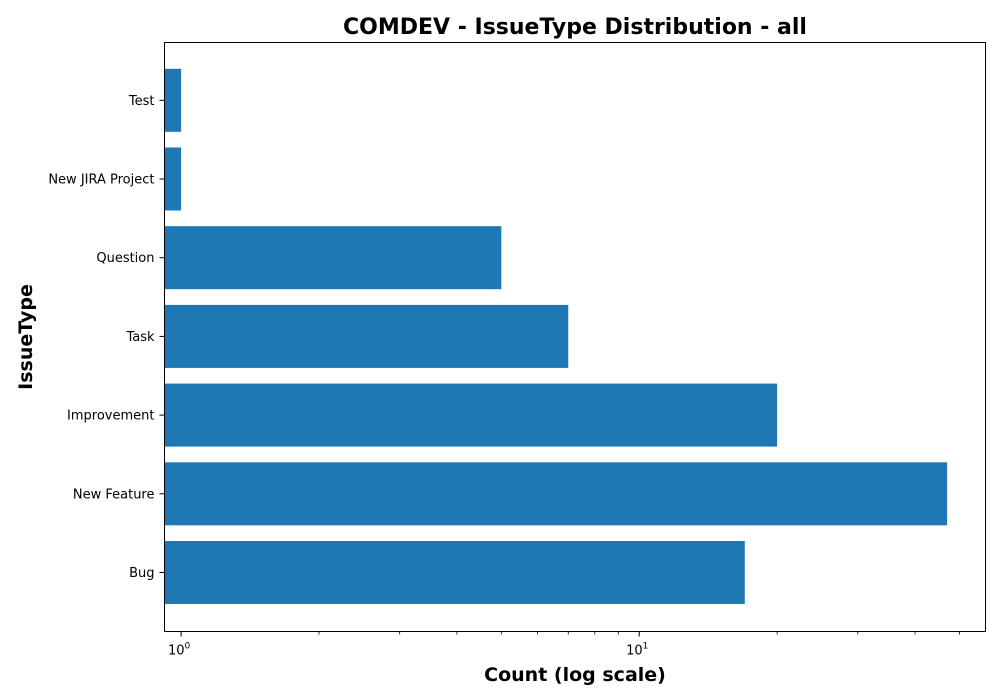  I want to click on x-tick-label: 100, so click(179, 650).